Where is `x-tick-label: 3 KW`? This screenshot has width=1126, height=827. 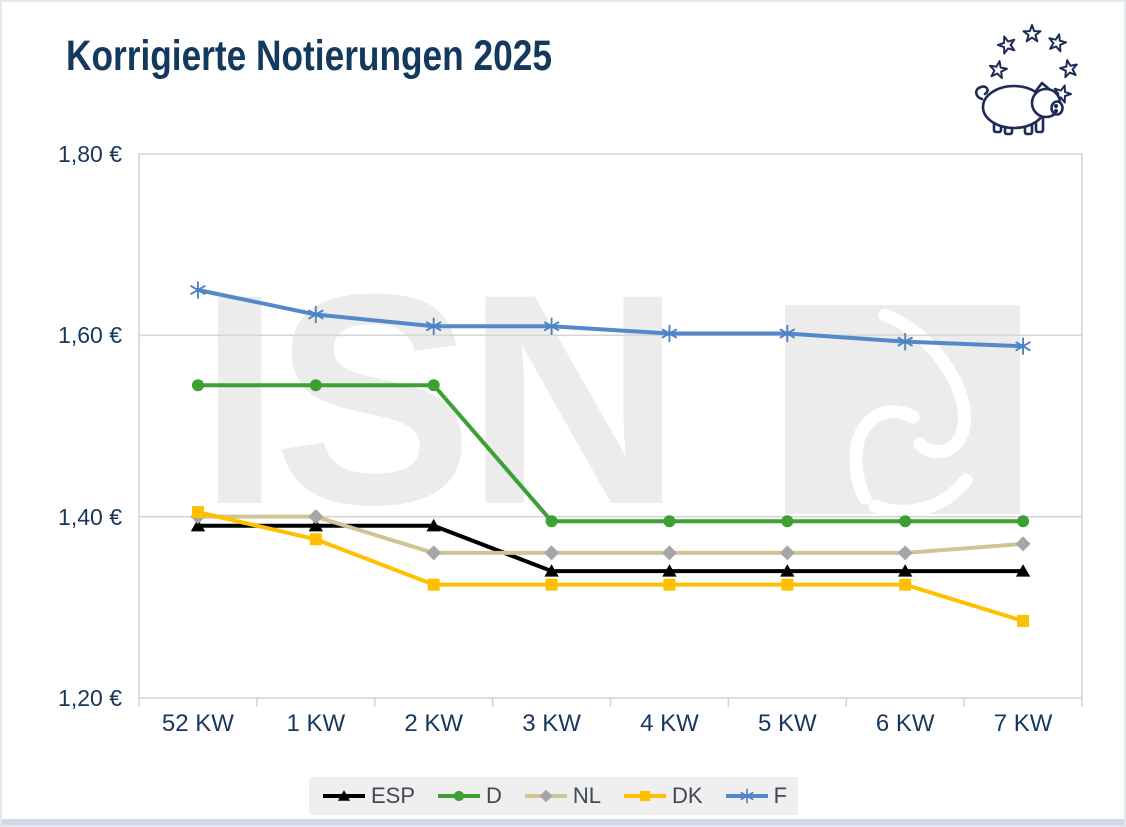 x-tick-label: 3 KW is located at coordinates (551, 723).